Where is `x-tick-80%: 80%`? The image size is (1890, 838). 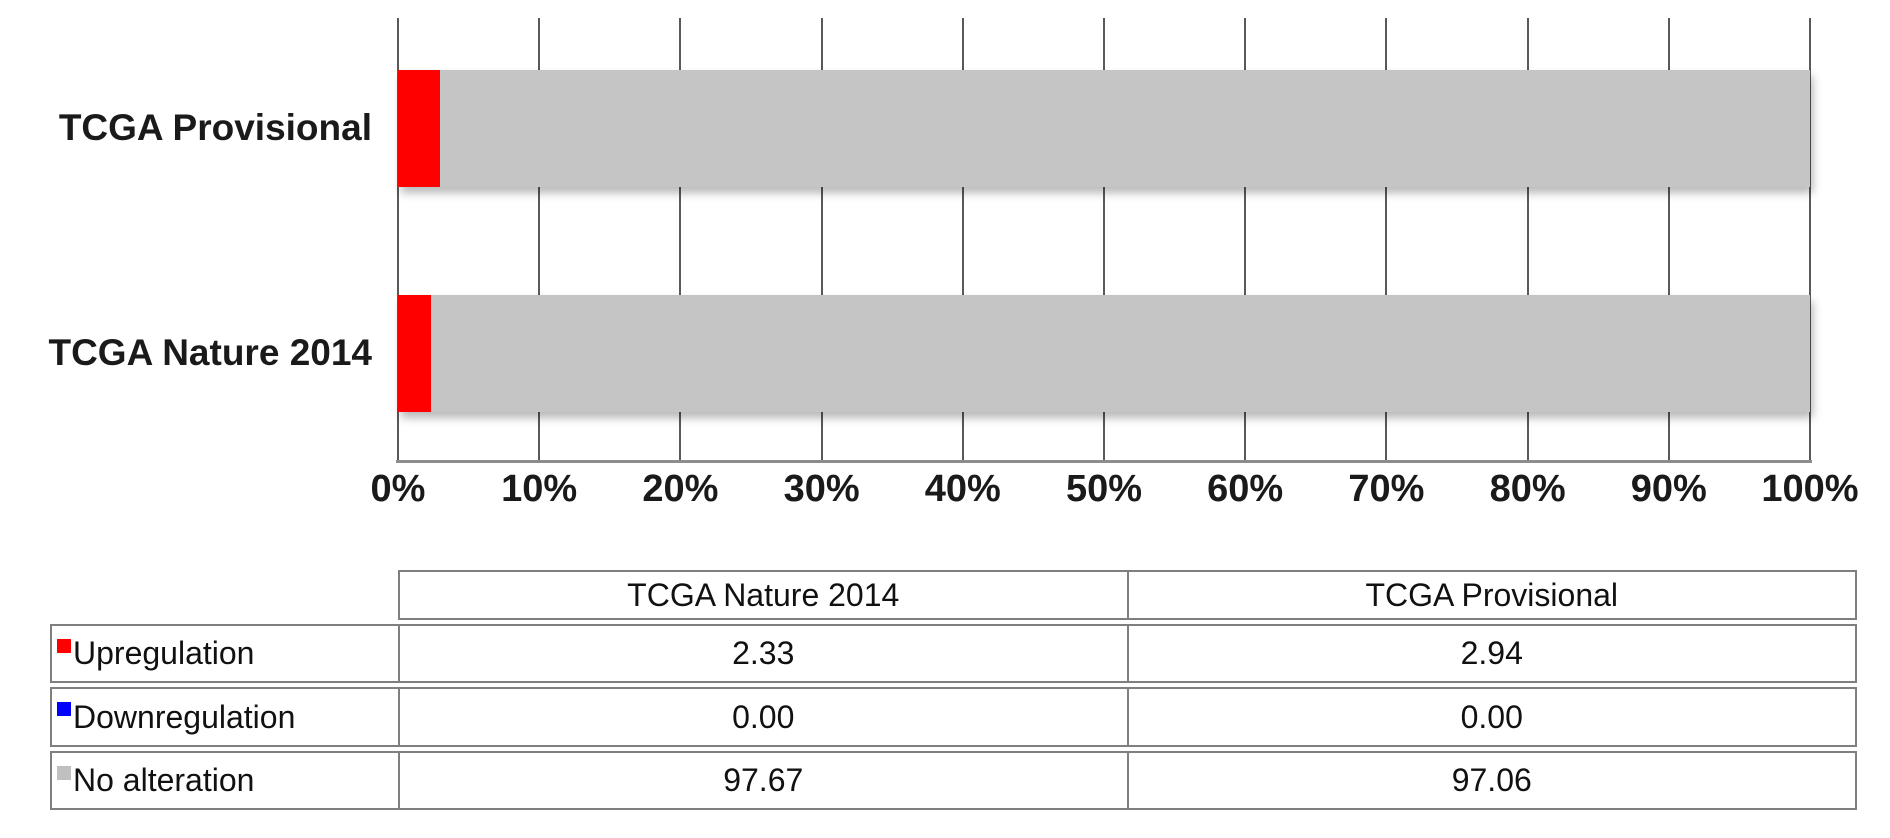
x-tick-80%: 80% is located at coordinates (1527, 489).